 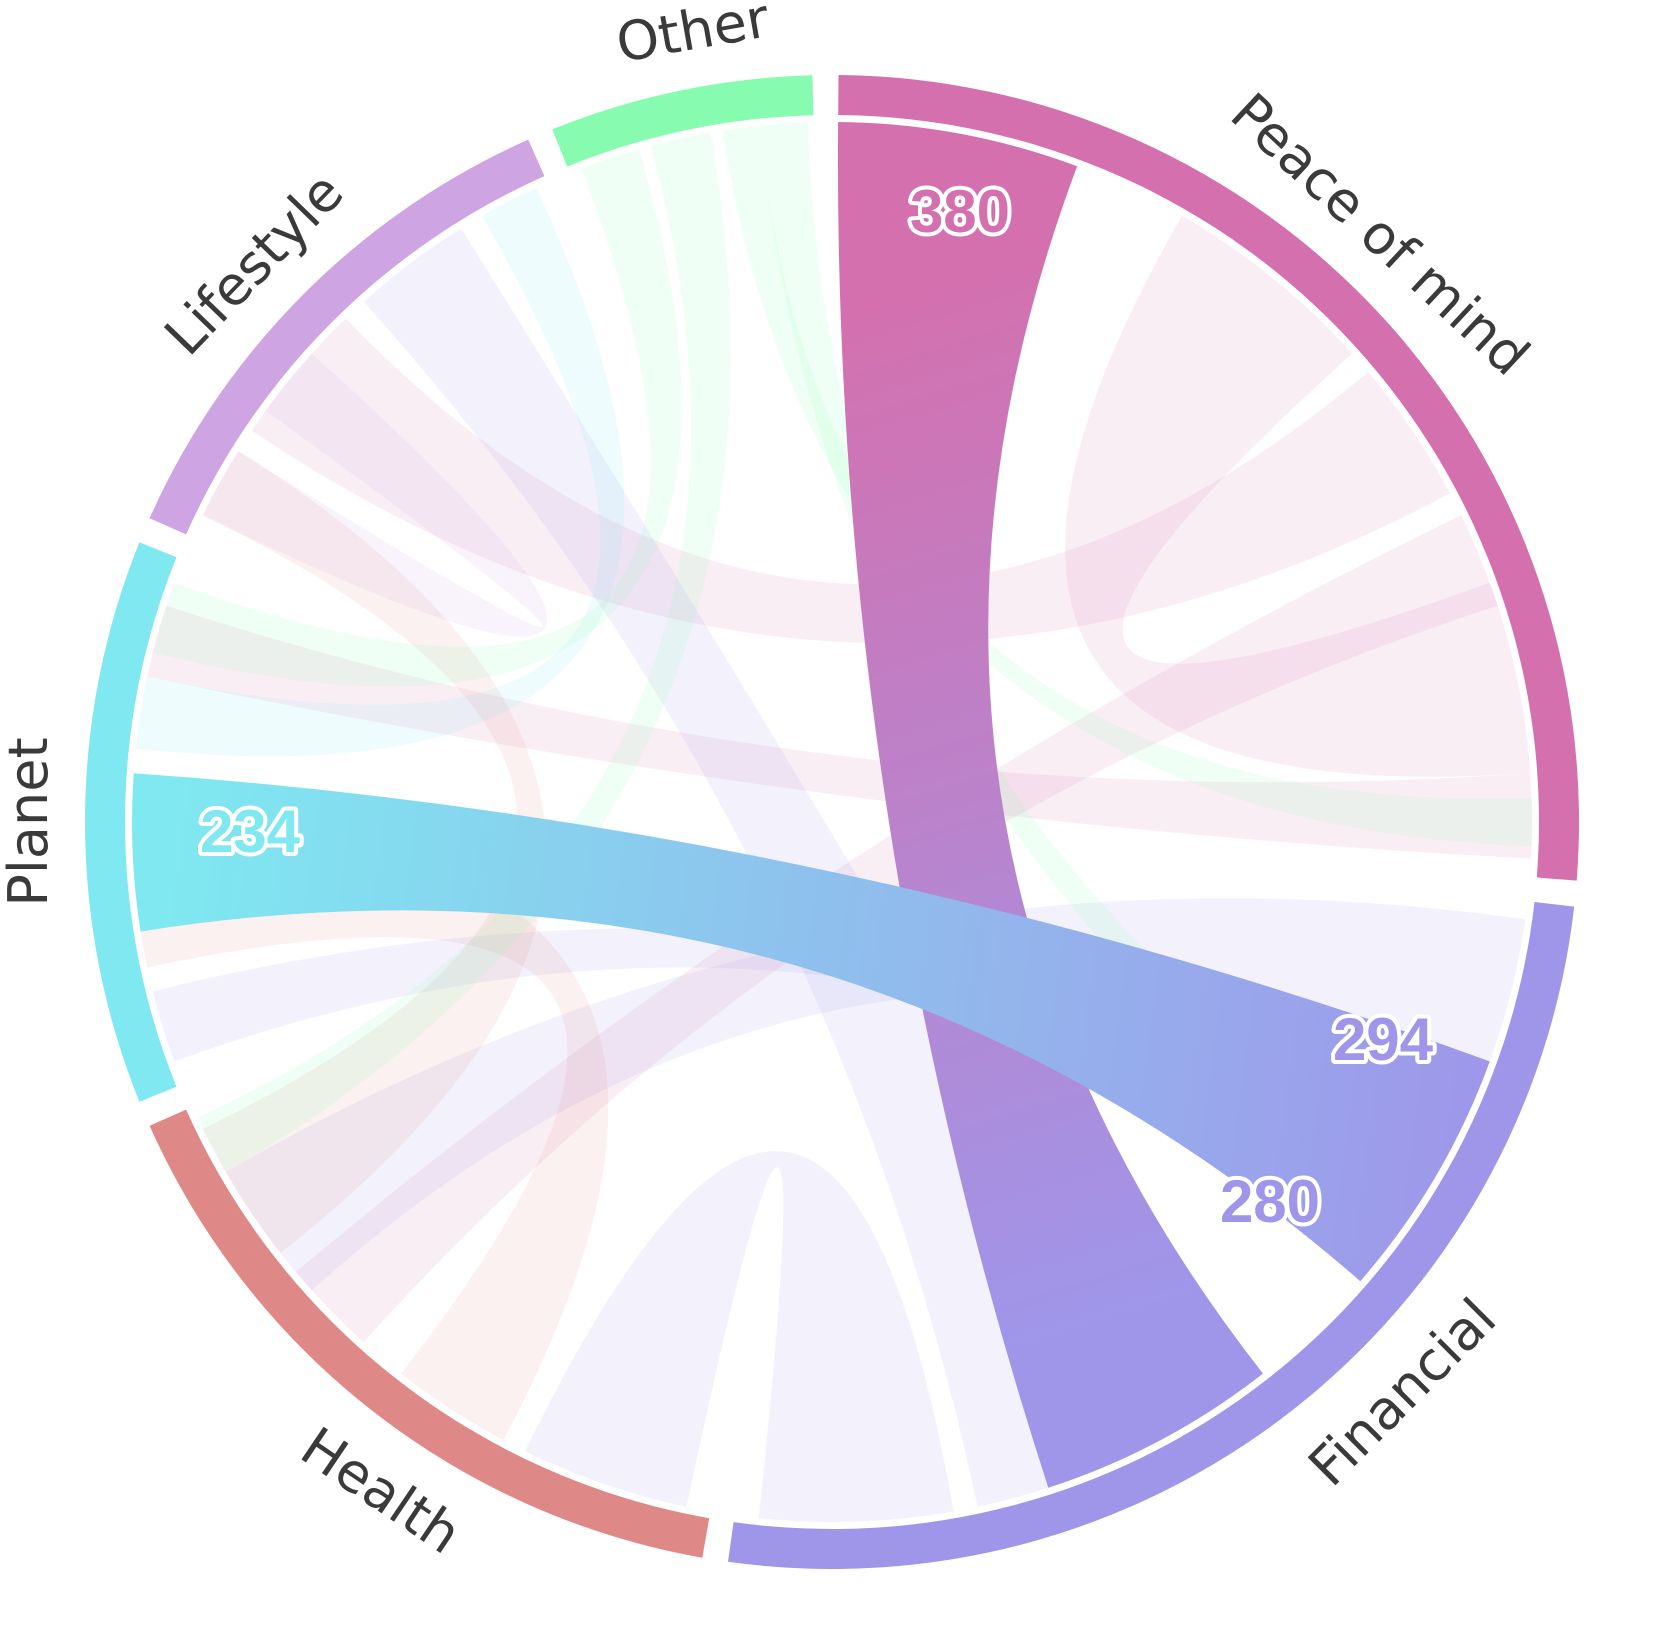 What do you see at coordinates (839, 732) in the screenshot?
I see `ribbon-peace-of-mind-planet` at bounding box center [839, 732].